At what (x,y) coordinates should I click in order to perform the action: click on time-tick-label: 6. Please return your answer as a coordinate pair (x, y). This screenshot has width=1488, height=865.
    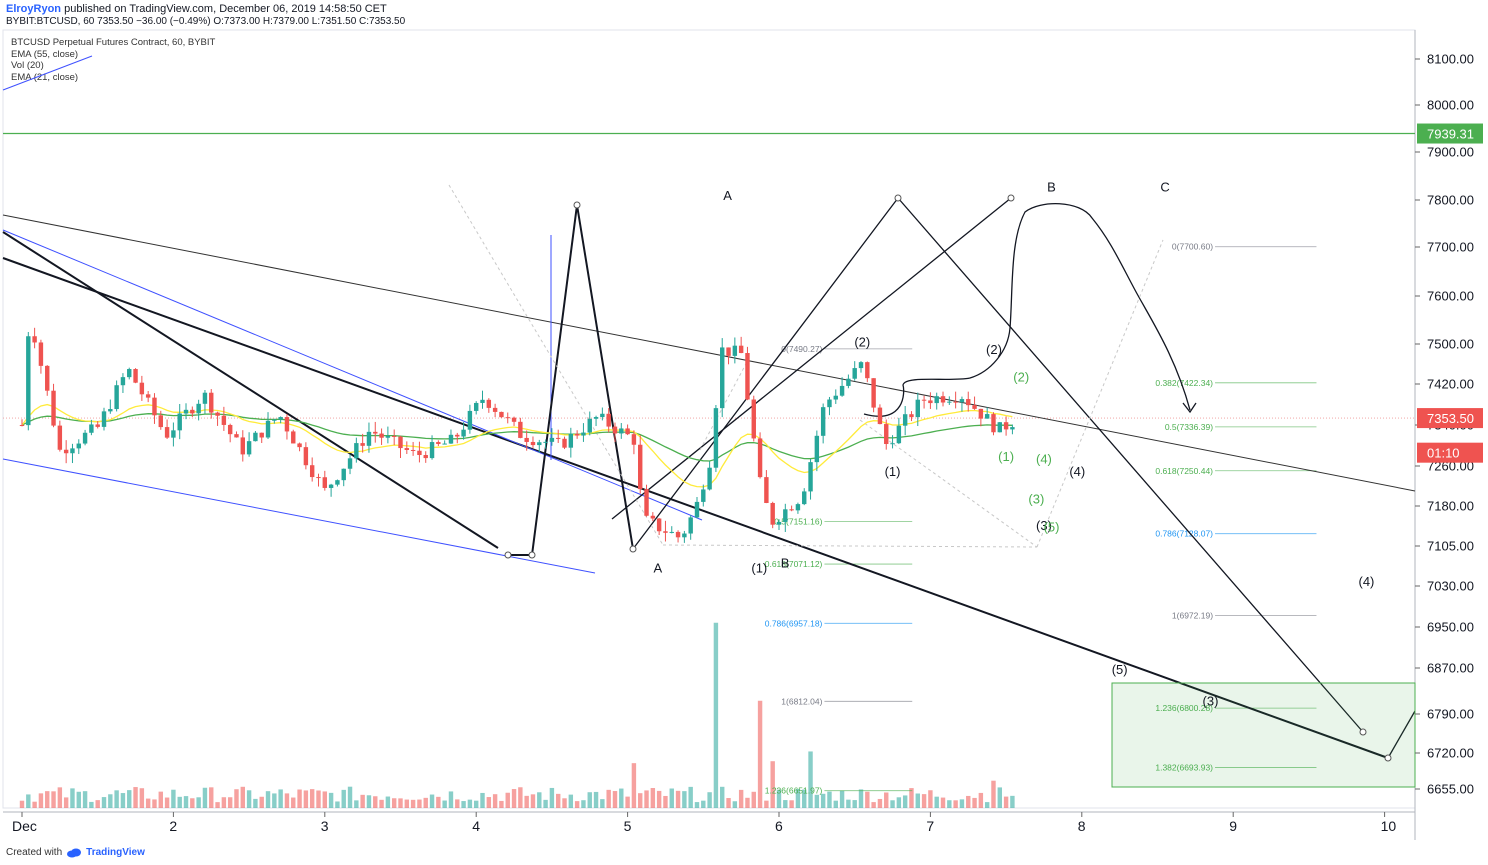
    Looking at the image, I should click on (779, 826).